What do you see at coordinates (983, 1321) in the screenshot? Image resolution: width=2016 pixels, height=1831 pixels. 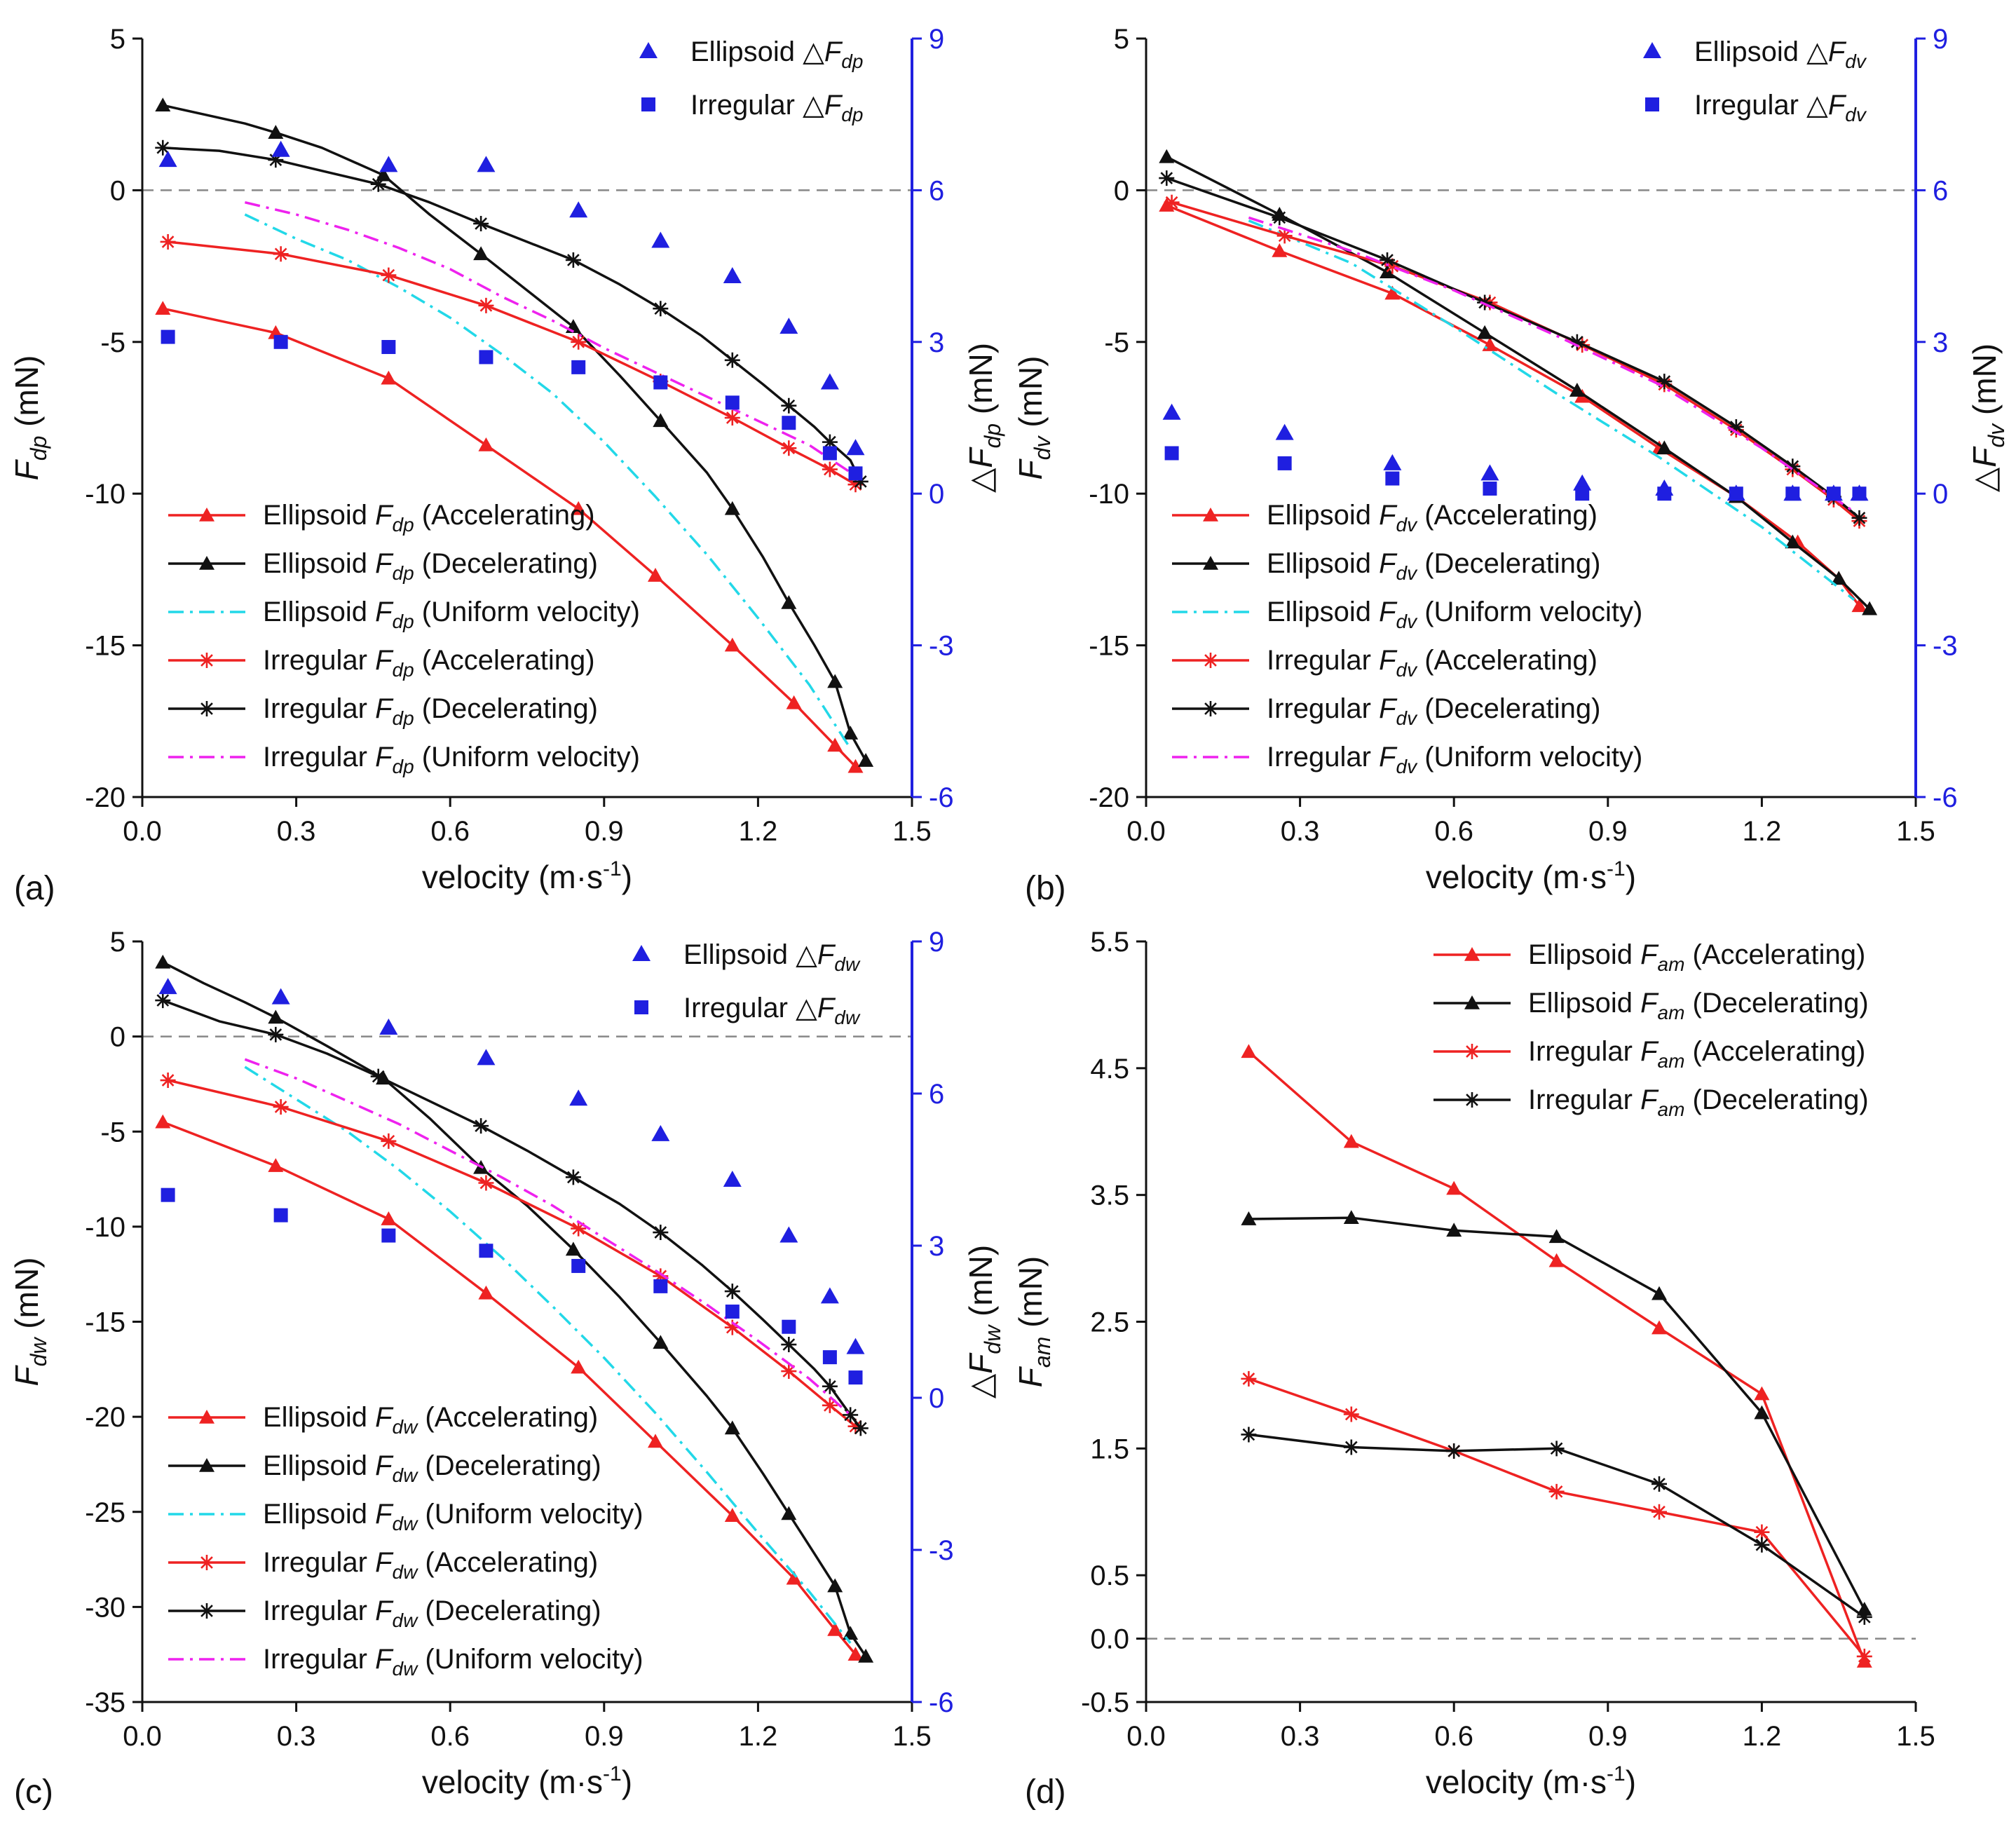 I see `y2-axis-title: △Fdw (mN)` at bounding box center [983, 1321].